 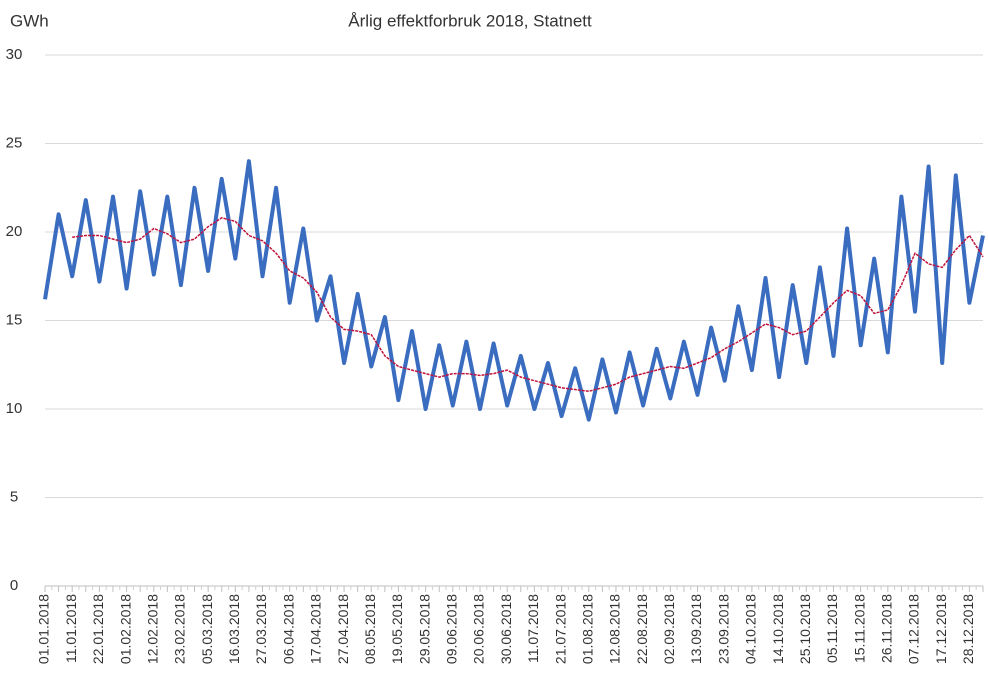 I want to click on x-tick-label: 01.08.2018, so click(x=587, y=629).